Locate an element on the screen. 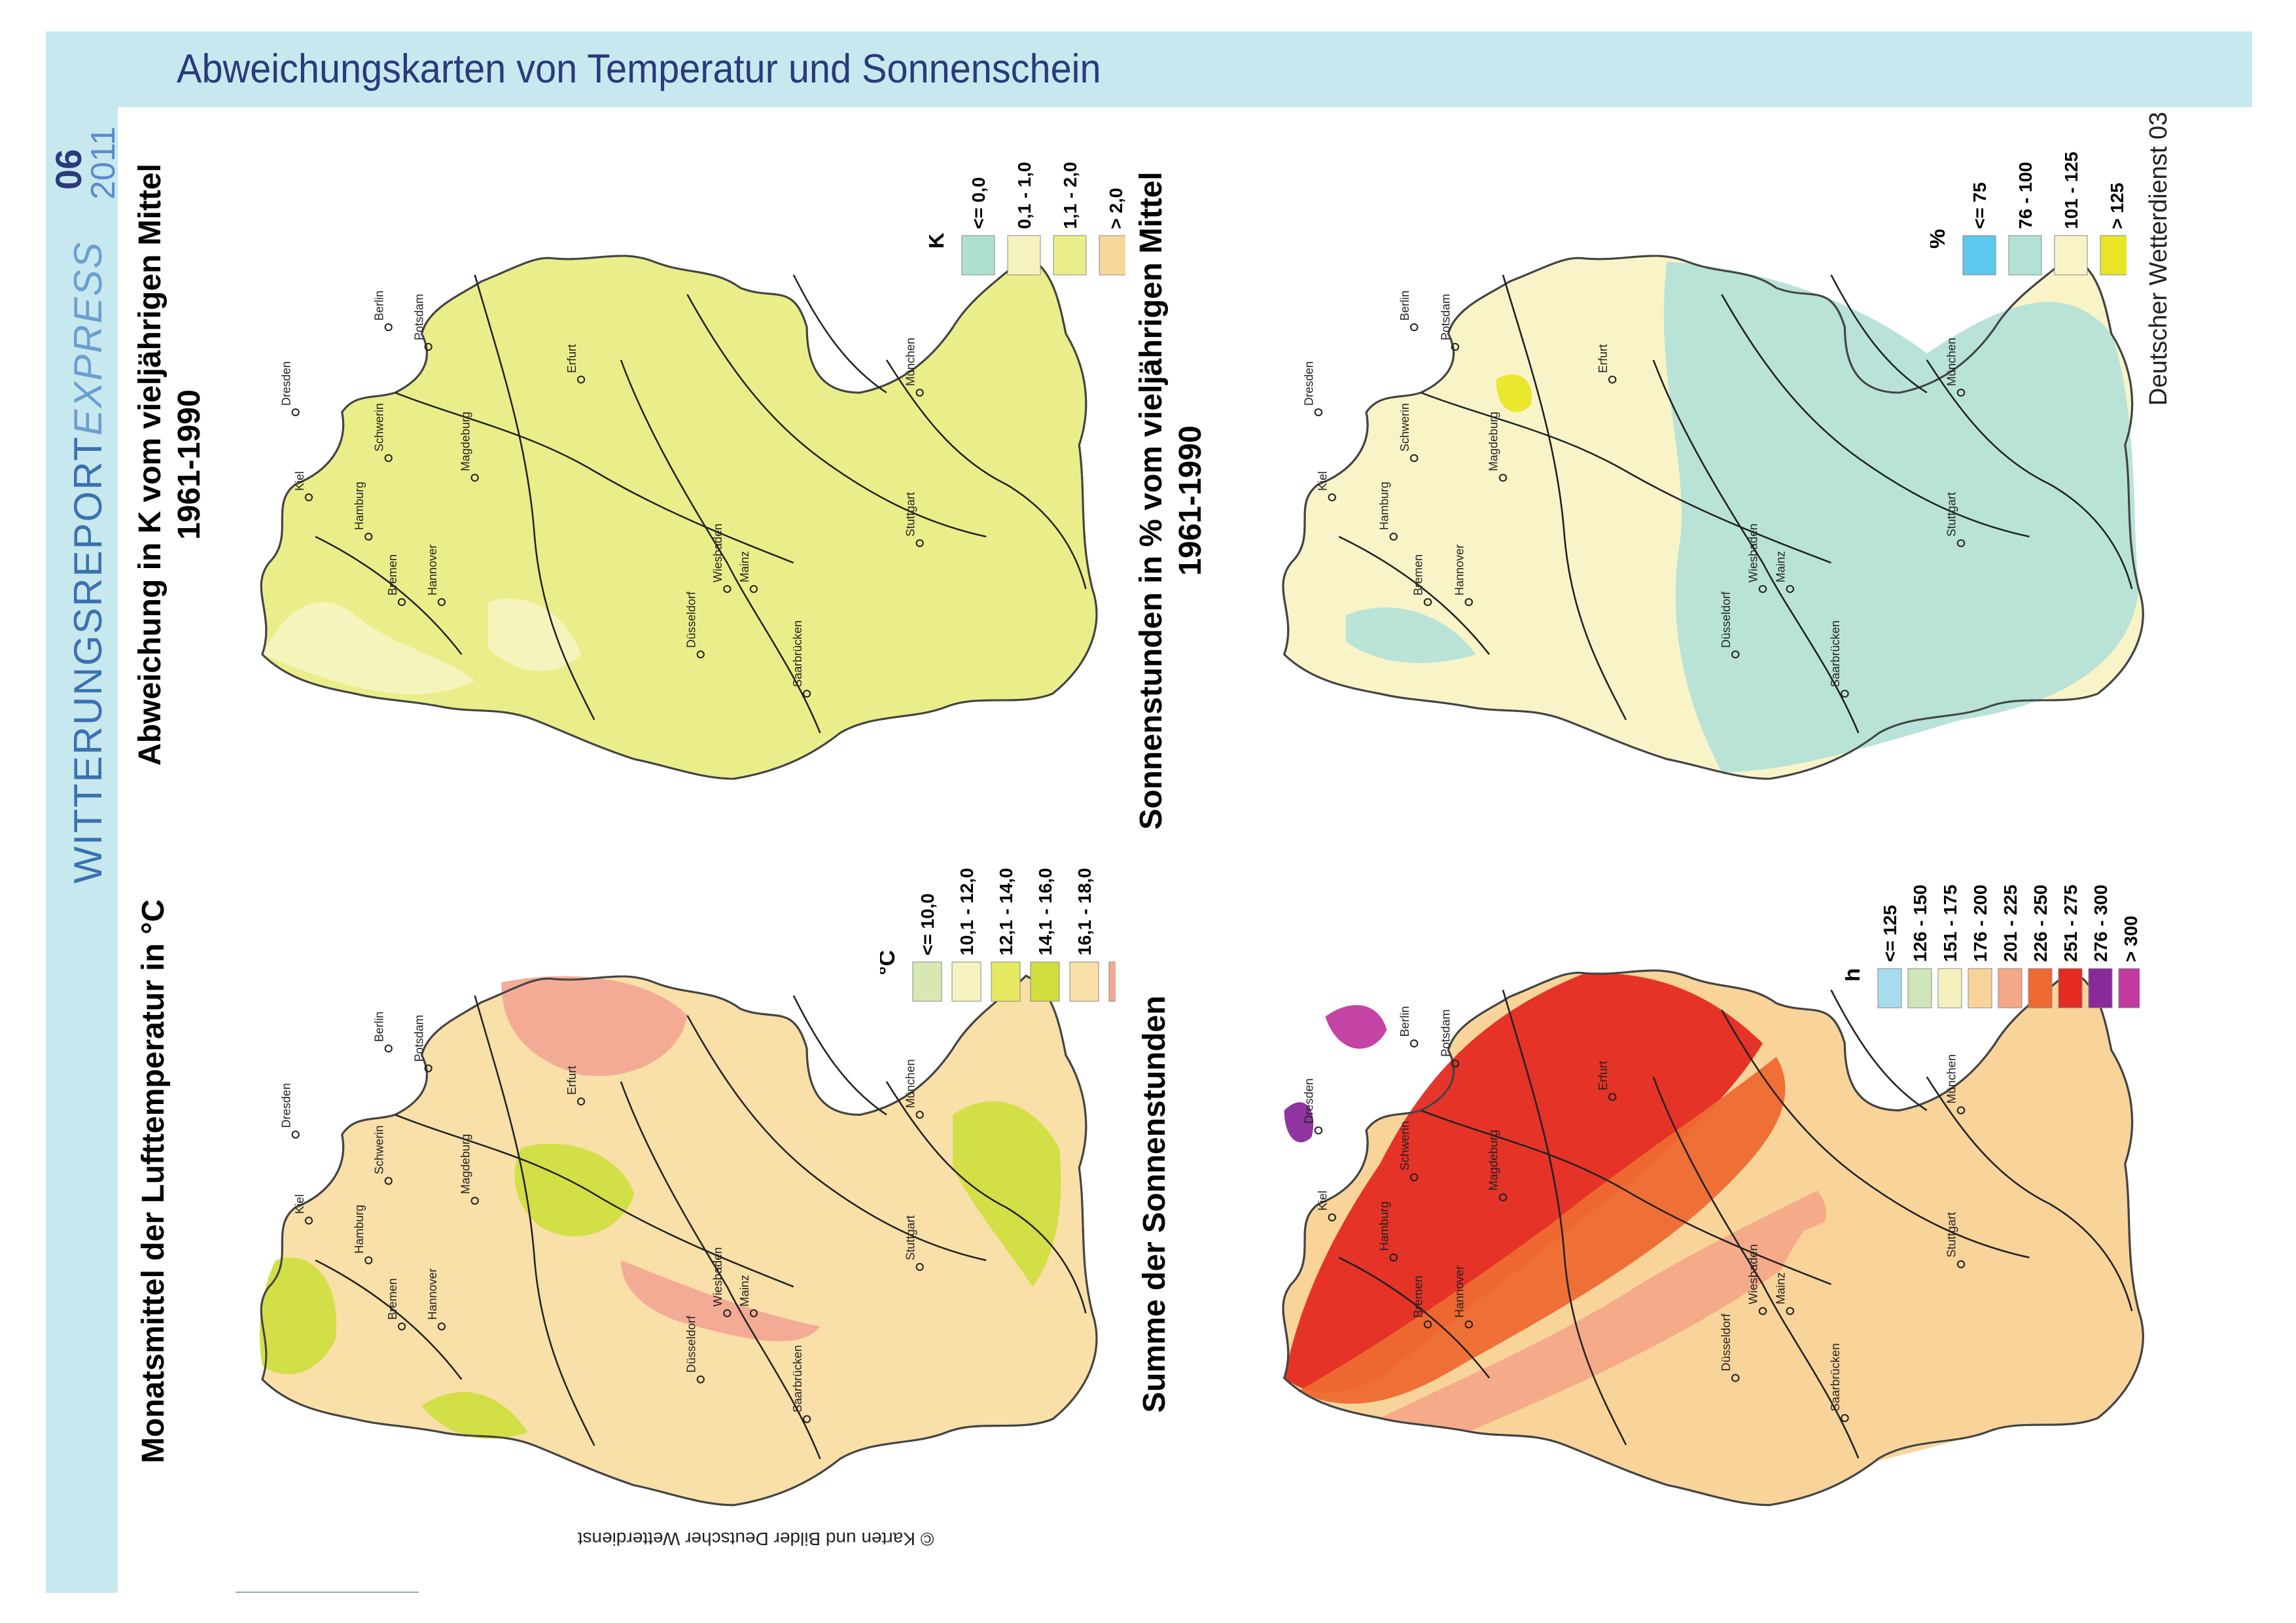 This screenshot has width=2296, height=1623. city-label: Kiel is located at coordinates (1322, 481).